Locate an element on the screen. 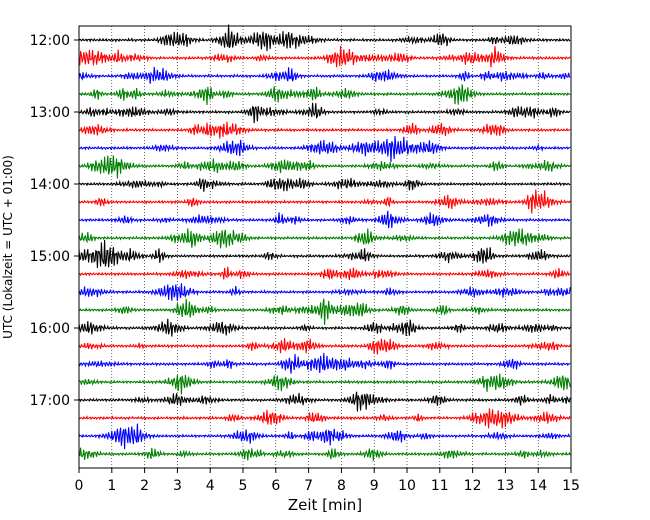 The image size is (650, 520). x-tick-label: 6 is located at coordinates (275, 486).